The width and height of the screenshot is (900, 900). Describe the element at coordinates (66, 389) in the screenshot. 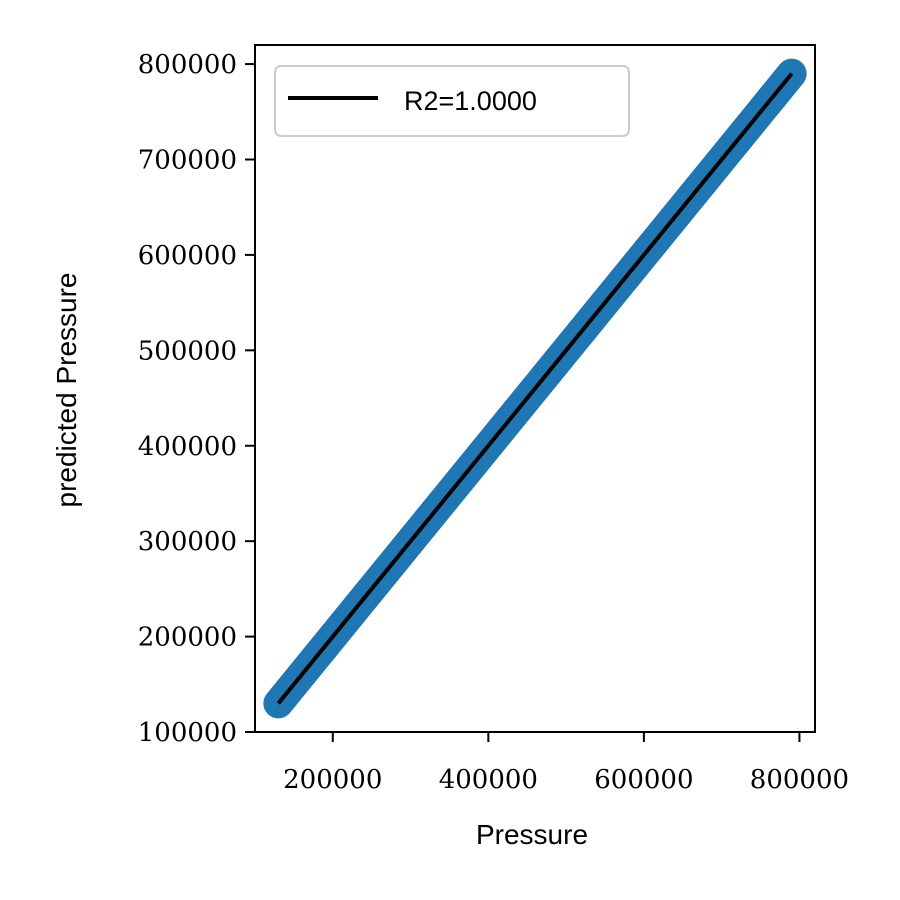

I see `y-axis-label: predicted Pressure` at that location.